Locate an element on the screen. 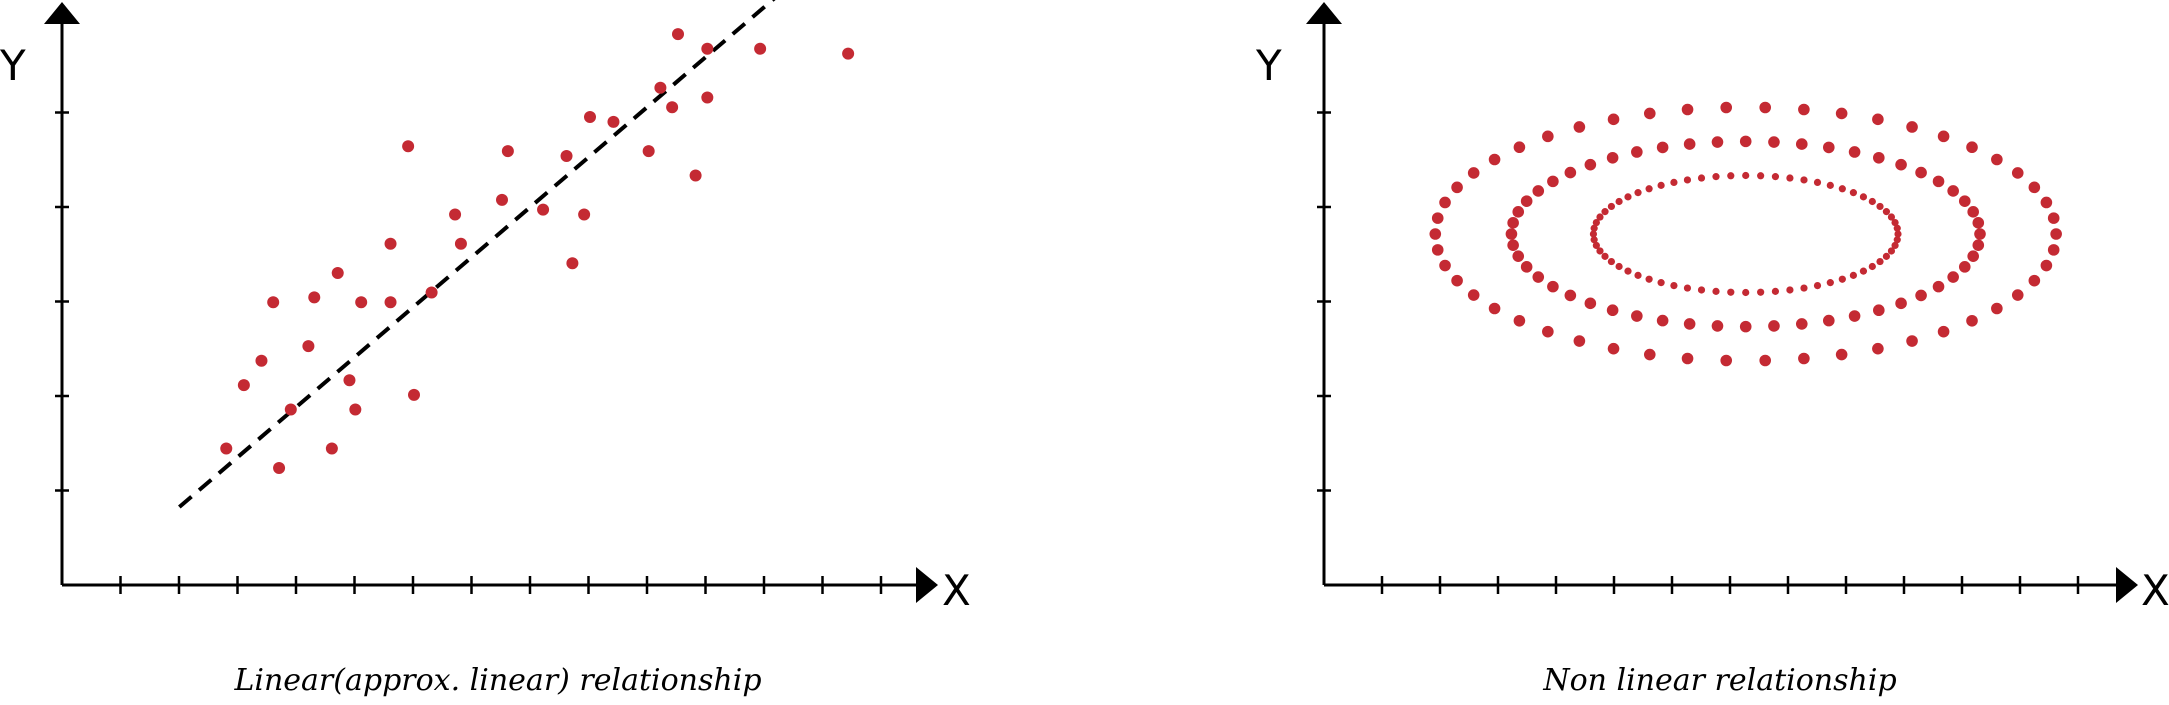 This screenshot has width=2169, height=705. x-axis-arrow-icon is located at coordinates (927, 585).